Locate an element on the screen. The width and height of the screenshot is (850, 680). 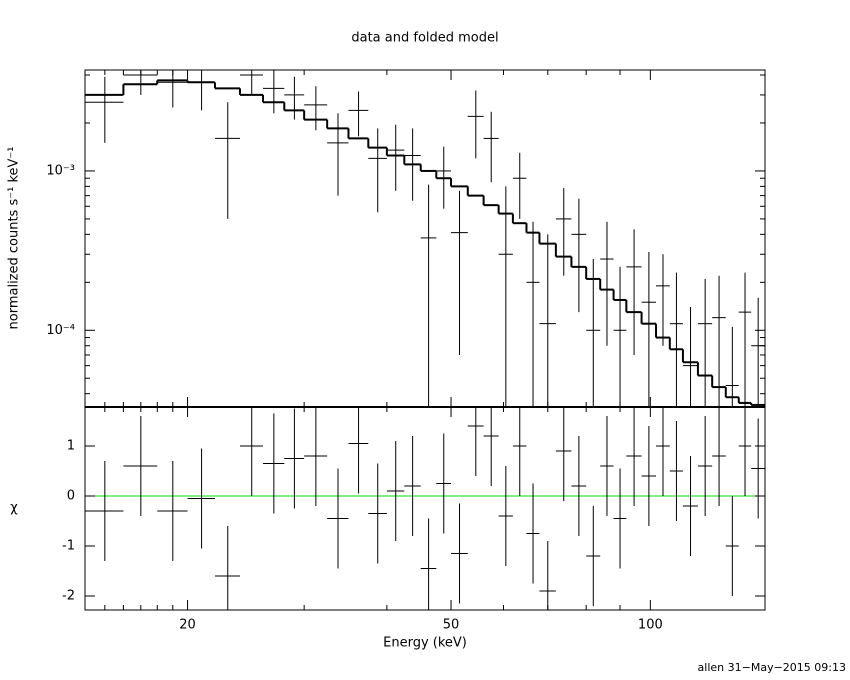
y-tick-label: 10⁻³ is located at coordinates (60, 170).